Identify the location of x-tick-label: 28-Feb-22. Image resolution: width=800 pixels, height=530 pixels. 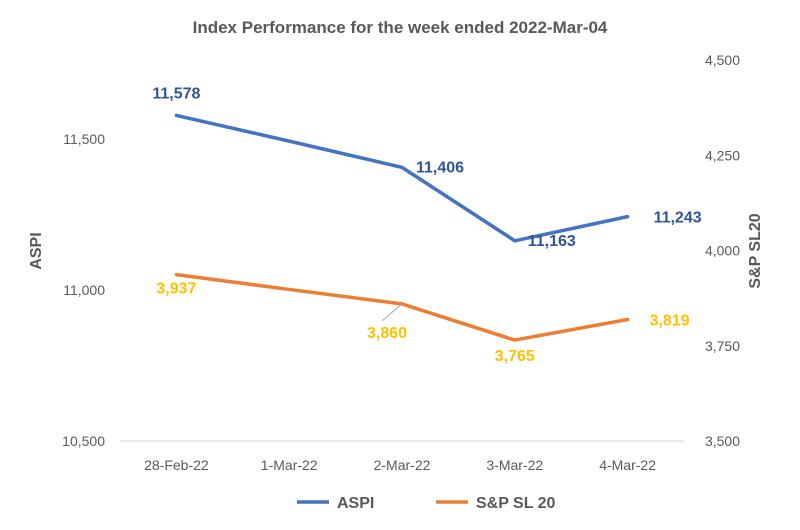
(176, 465).